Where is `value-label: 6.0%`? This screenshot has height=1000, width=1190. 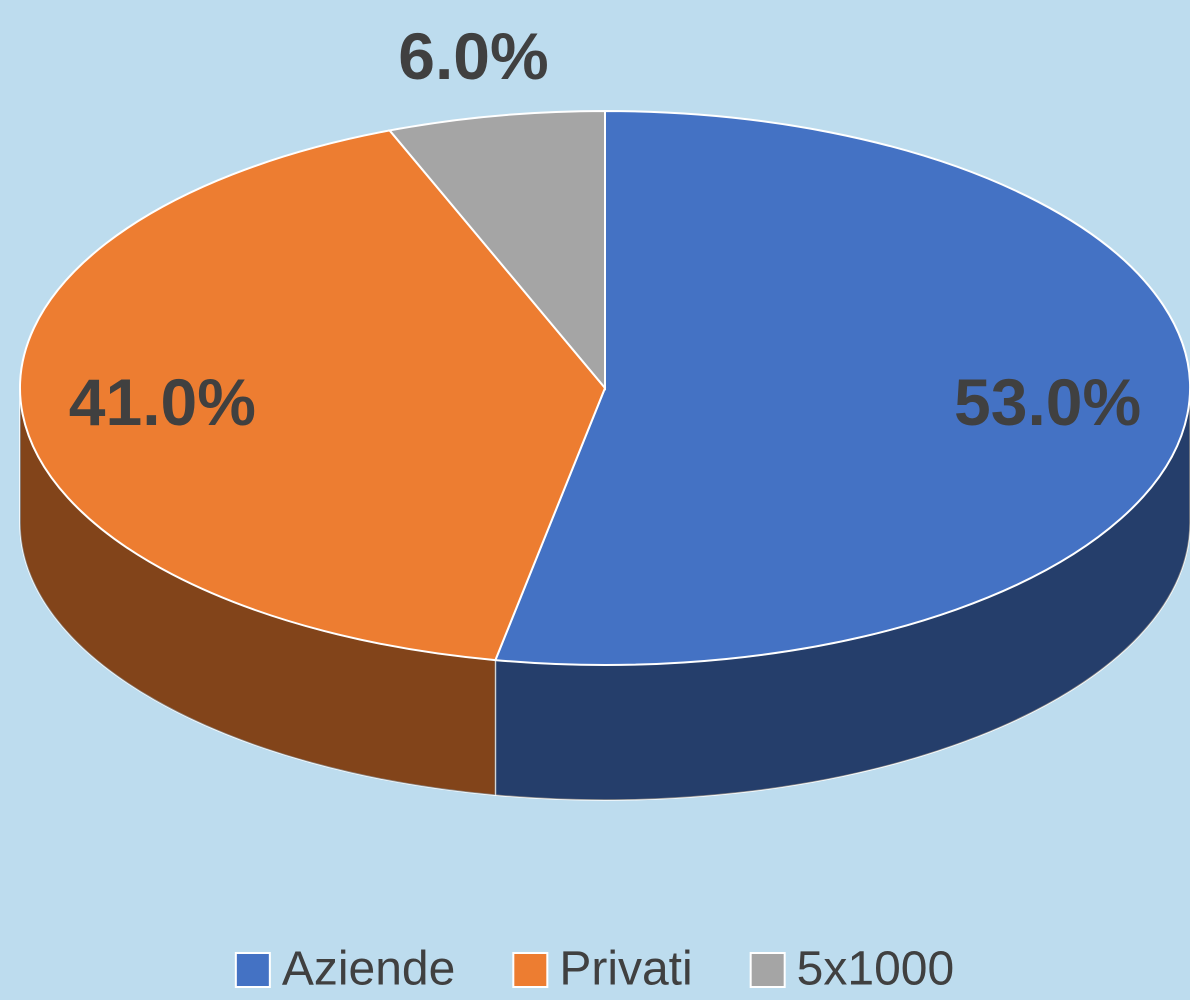
value-label: 6.0% is located at coordinates (473, 56).